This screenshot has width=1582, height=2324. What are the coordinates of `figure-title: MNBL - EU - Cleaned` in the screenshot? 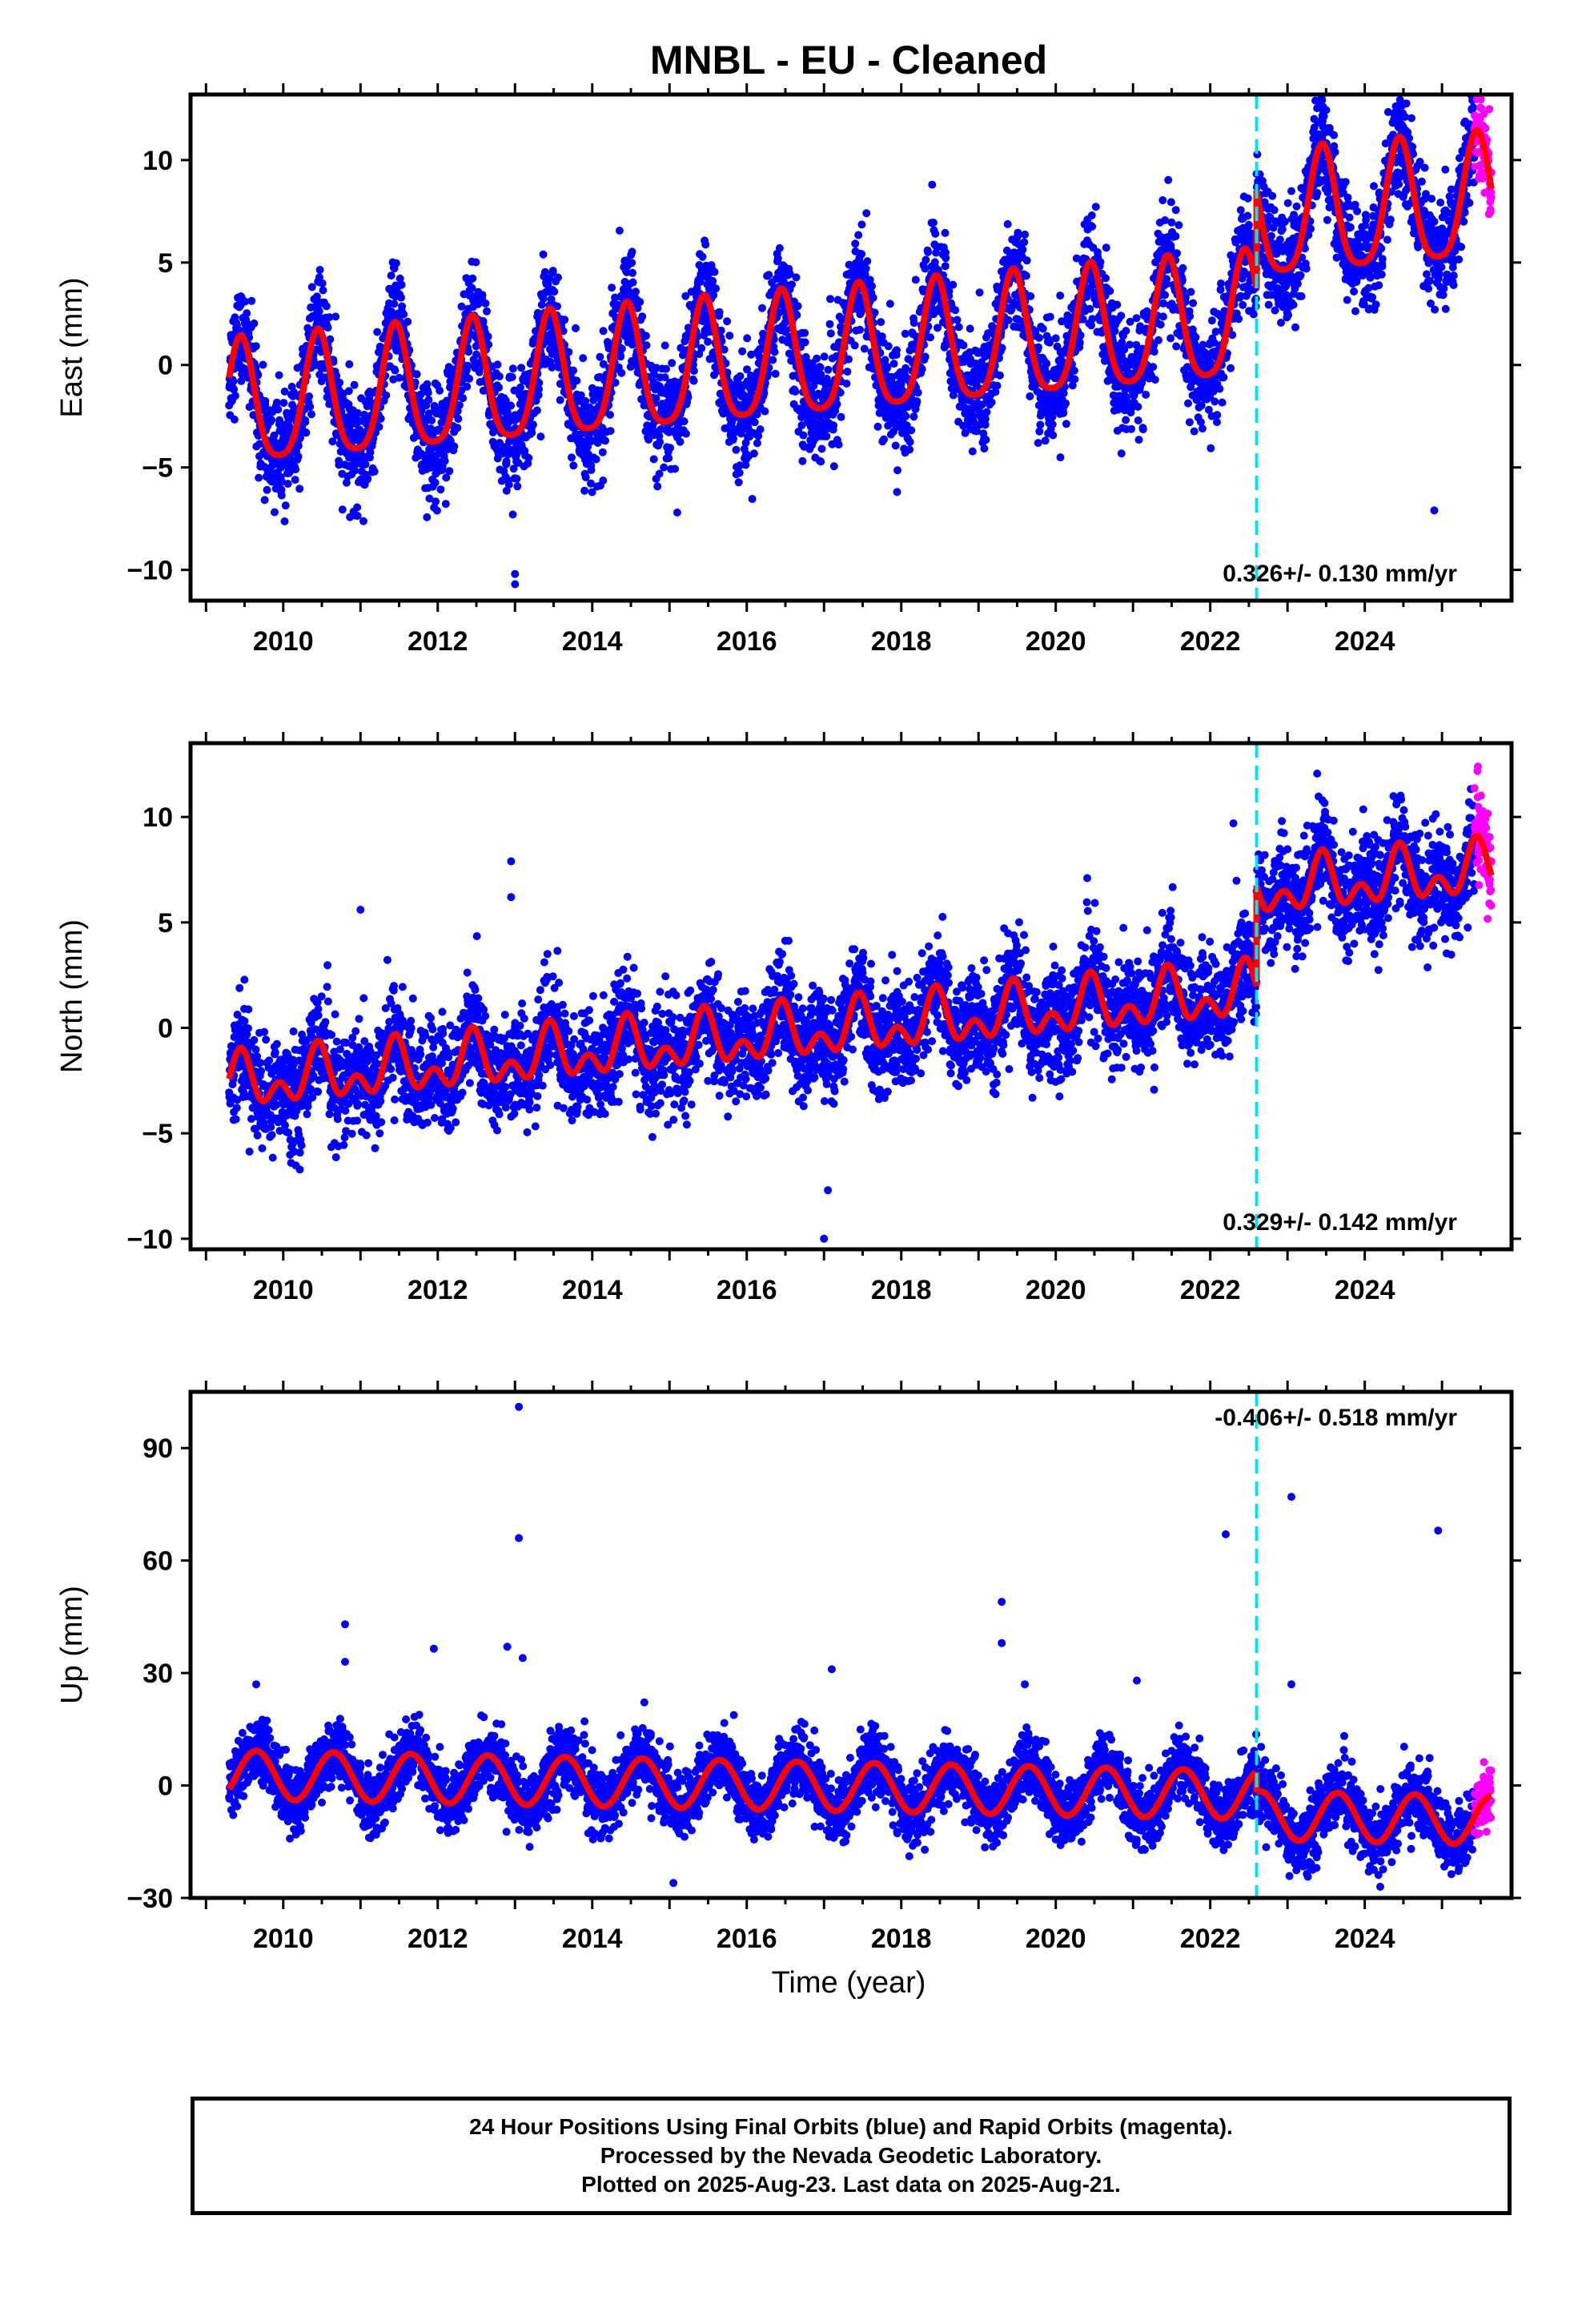 It's located at (848, 60).